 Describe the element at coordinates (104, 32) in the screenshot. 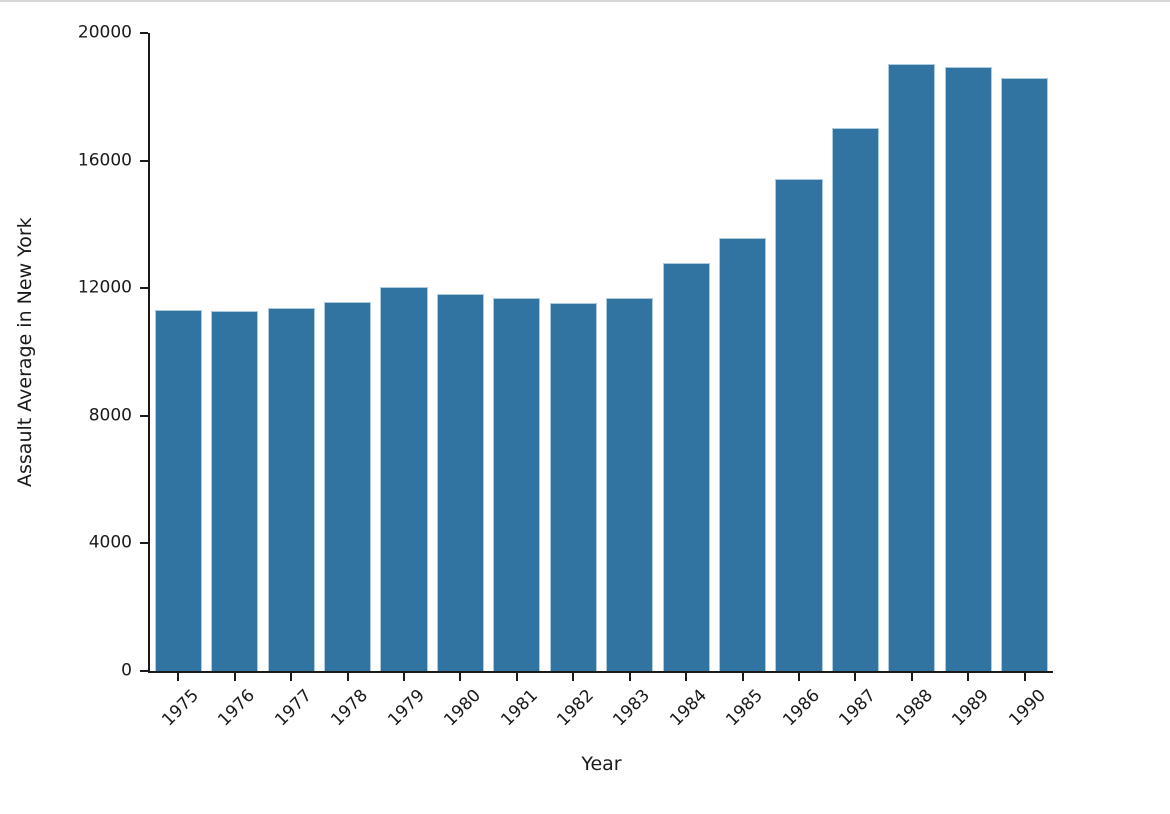

I see `y-tick-label: 20000` at that location.